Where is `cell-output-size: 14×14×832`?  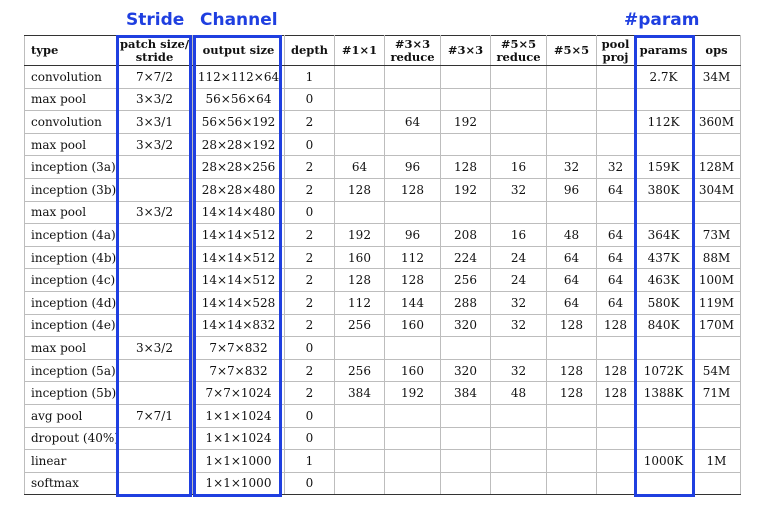 cell-output-size: 14×14×832 is located at coordinates (238, 325).